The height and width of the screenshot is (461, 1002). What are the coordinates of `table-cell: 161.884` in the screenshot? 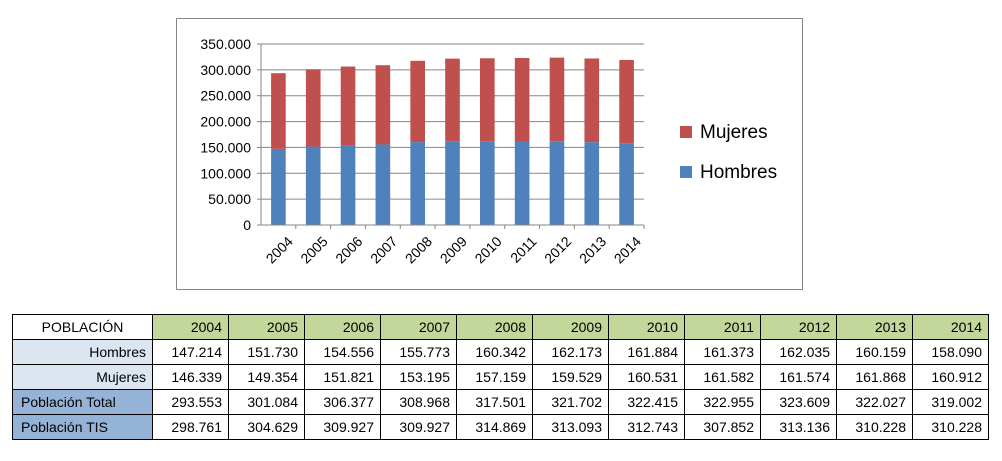 It's located at (646, 352).